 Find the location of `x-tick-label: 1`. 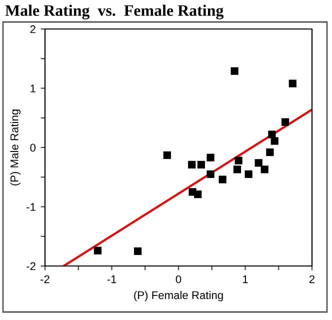

x-tick-label: 1 is located at coordinates (245, 279).